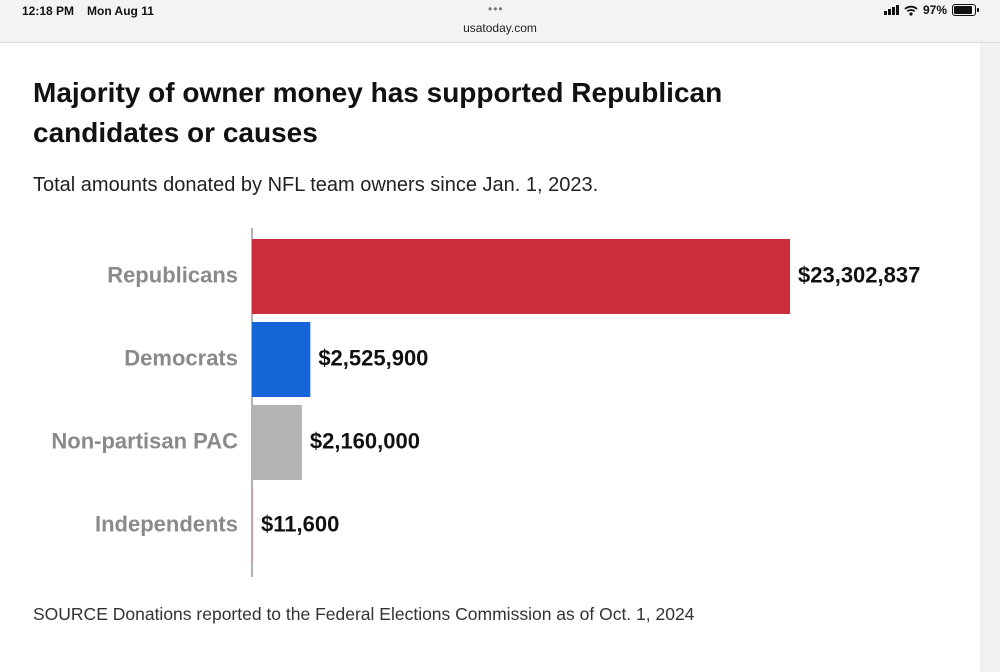  What do you see at coordinates (500, 28) in the screenshot?
I see `address-bar-url: usatoday.com` at bounding box center [500, 28].